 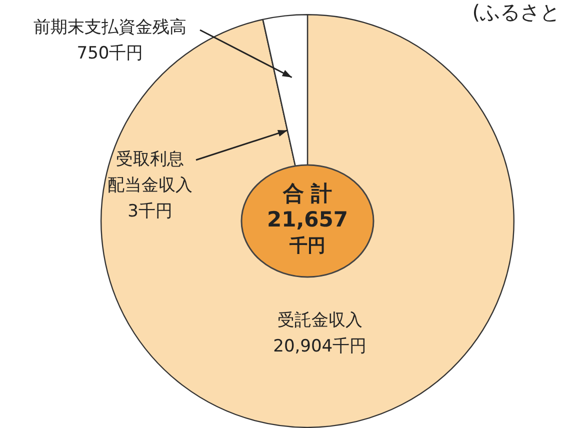 What do you see at coordinates (150, 172) in the screenshot?
I see `slice-label: 受取利息配当金収入` at bounding box center [150, 172].